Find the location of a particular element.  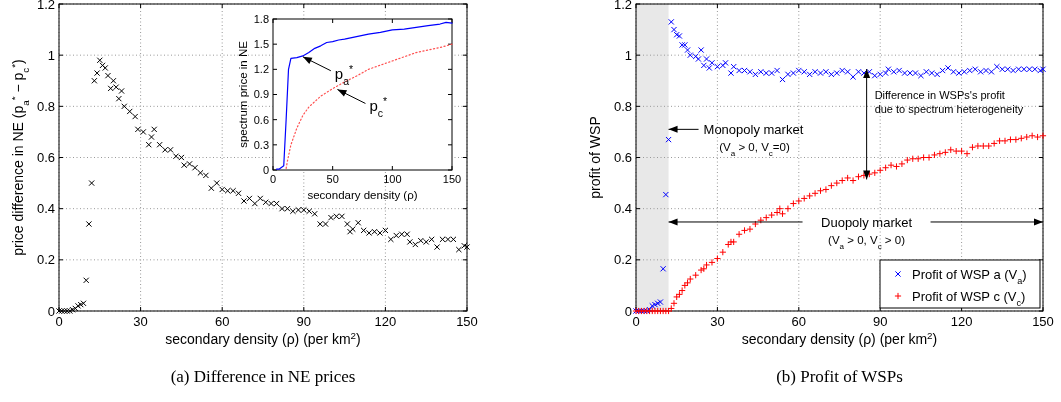

y-axis-title: spectrum price in NE is located at coordinates (243, 94).